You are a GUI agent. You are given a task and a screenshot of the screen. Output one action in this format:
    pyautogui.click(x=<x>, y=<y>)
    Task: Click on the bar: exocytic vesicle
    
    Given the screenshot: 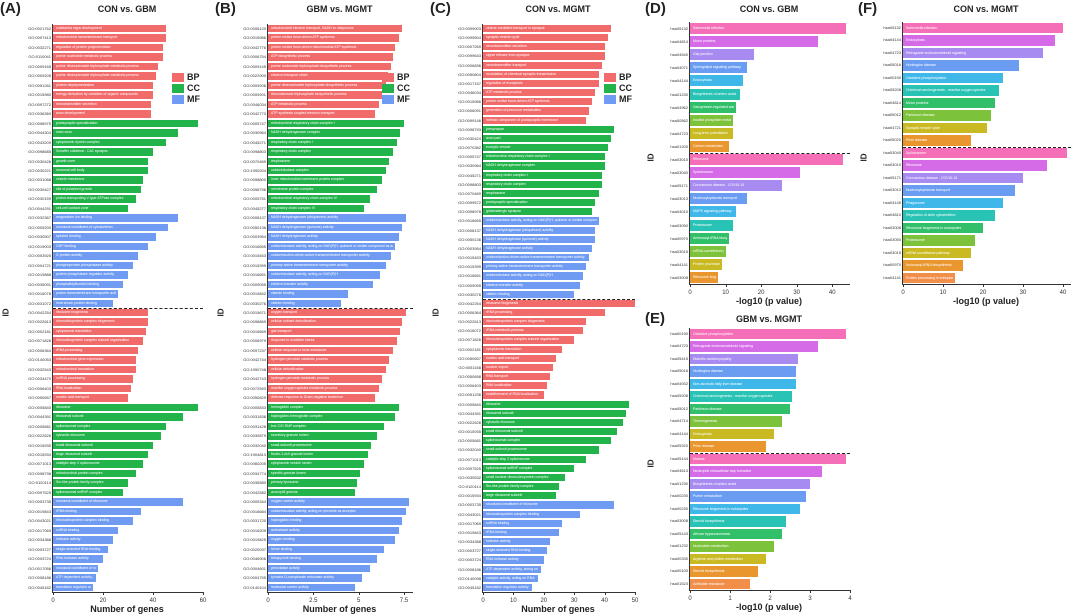 What is the action you would take?
    pyautogui.click(x=545, y=148)
    